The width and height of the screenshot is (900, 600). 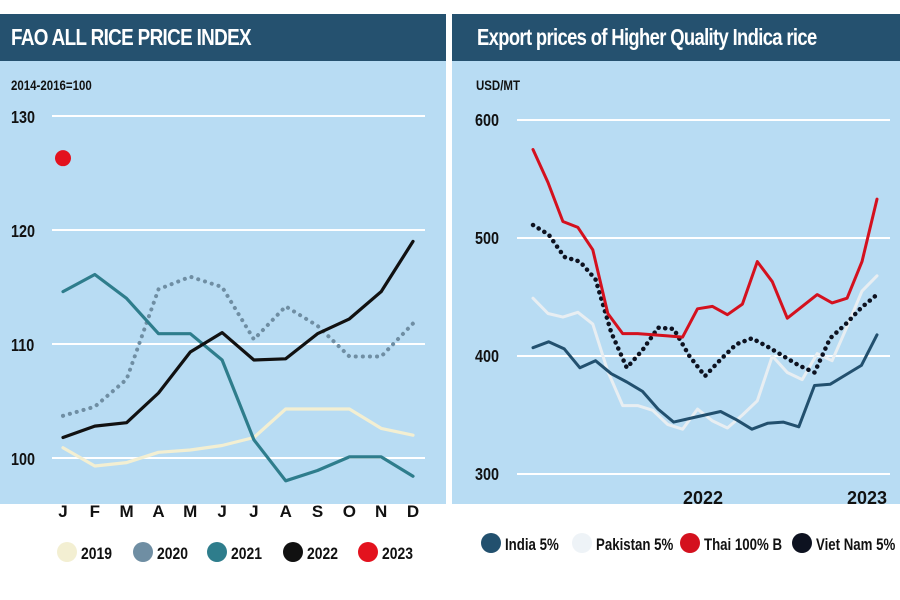 I want to click on series-line-2021, so click(x=238, y=377).